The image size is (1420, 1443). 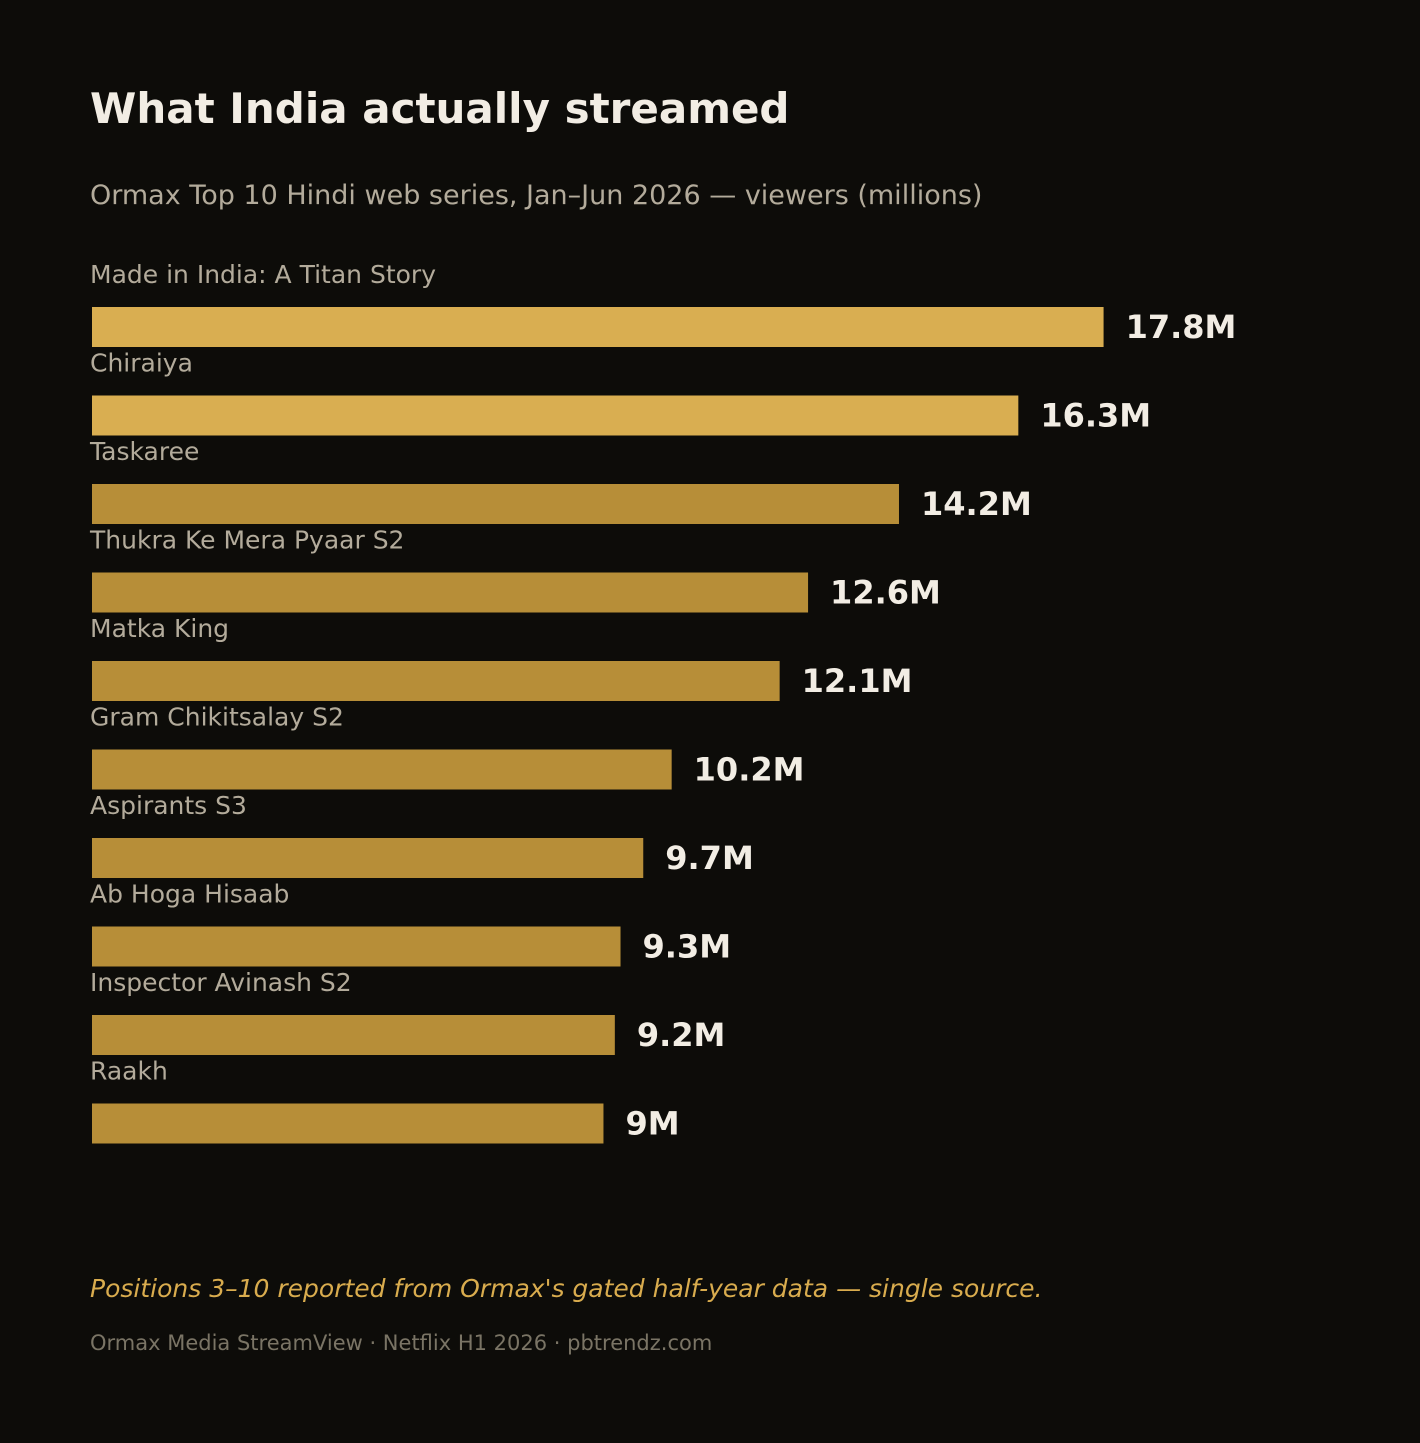 What do you see at coordinates (263, 274) in the screenshot?
I see `category-label-made-in-india-a-titan-story: Made in India: A Titan Story` at bounding box center [263, 274].